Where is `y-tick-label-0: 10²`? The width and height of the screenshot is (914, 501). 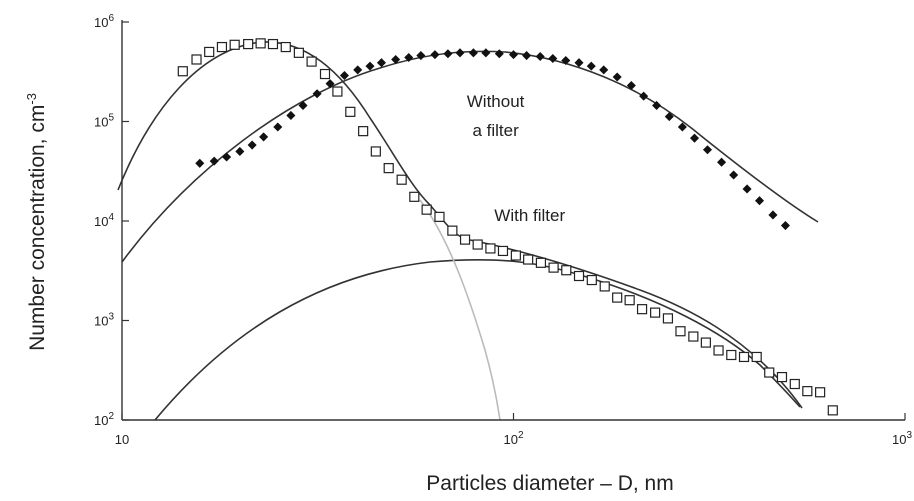 y-tick-label-0: 10² is located at coordinates (104, 419).